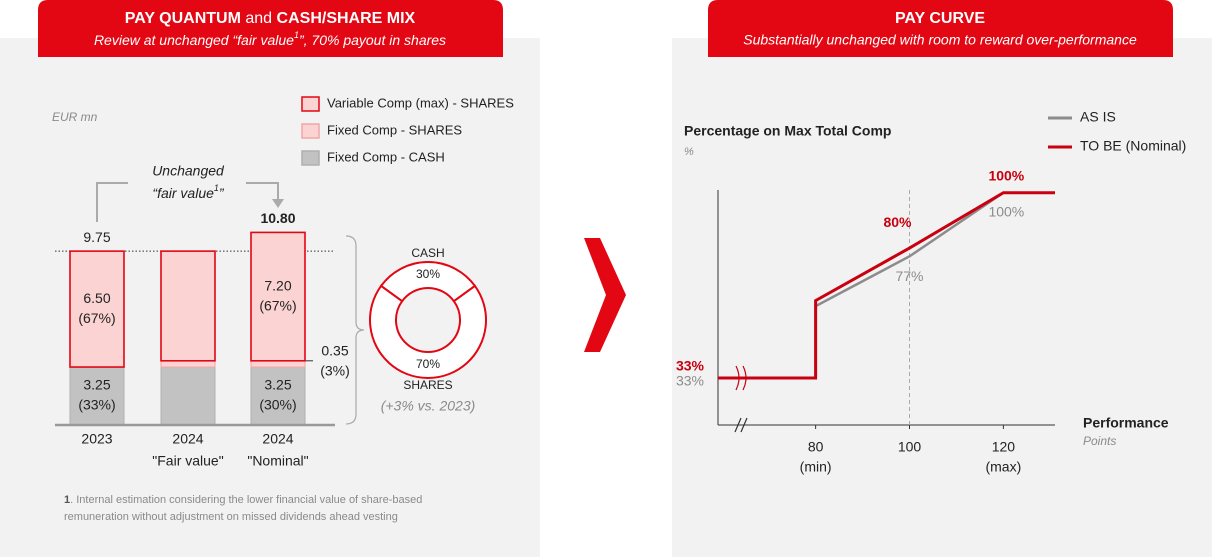 The width and height of the screenshot is (1212, 557). I want to click on x-tick-sublabel: (min), so click(816, 467).